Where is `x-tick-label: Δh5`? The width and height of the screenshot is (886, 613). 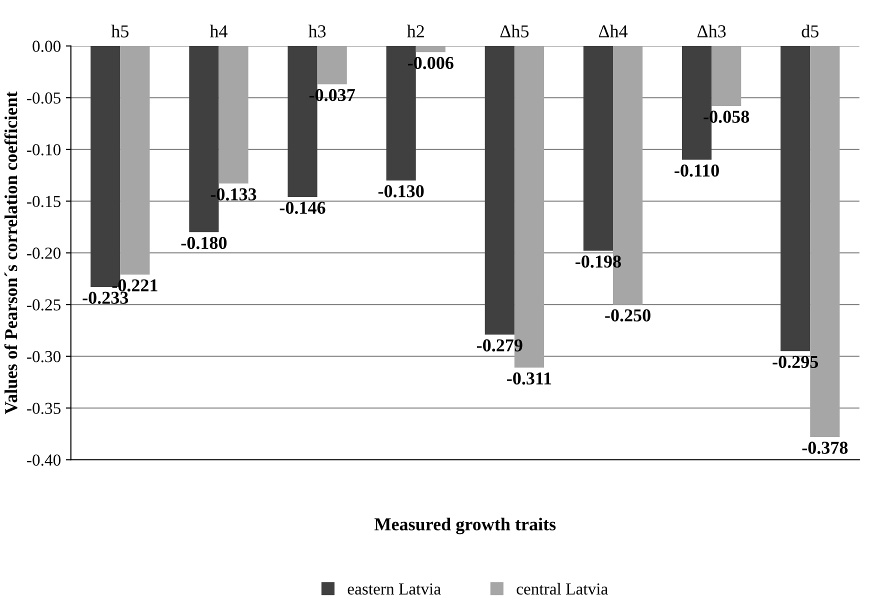
x-tick-label: Δh5 is located at coordinates (514, 31).